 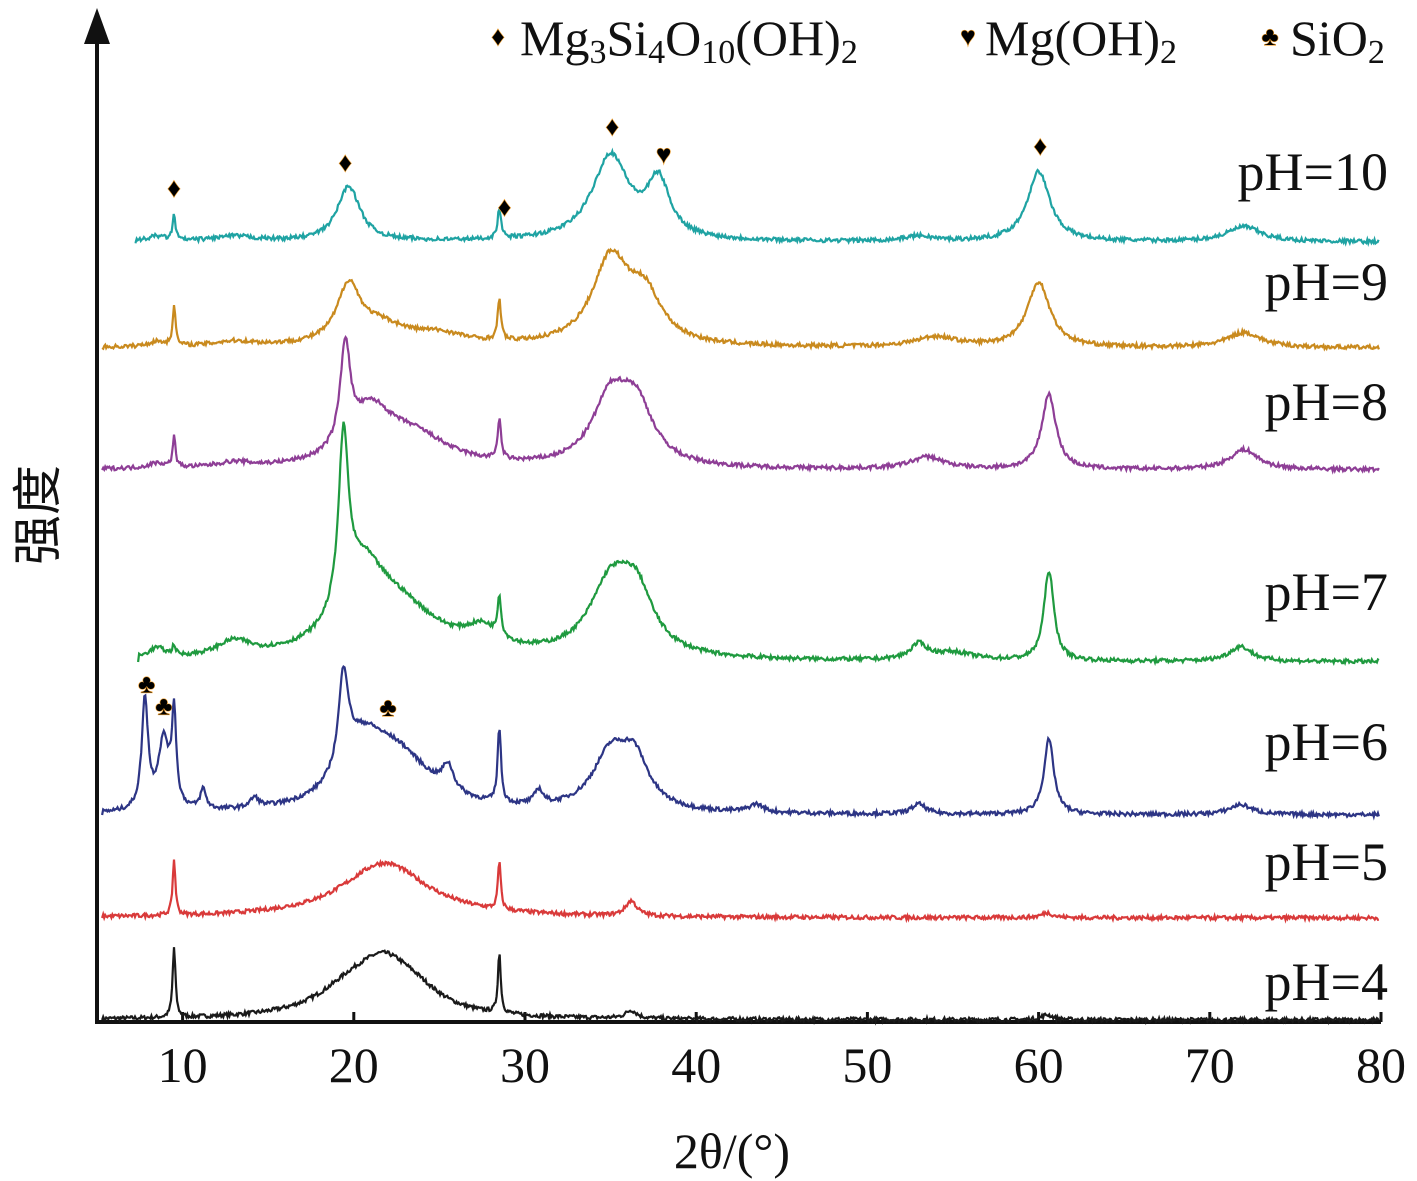 I want to click on phase-marker: ♥, so click(x=663, y=154).